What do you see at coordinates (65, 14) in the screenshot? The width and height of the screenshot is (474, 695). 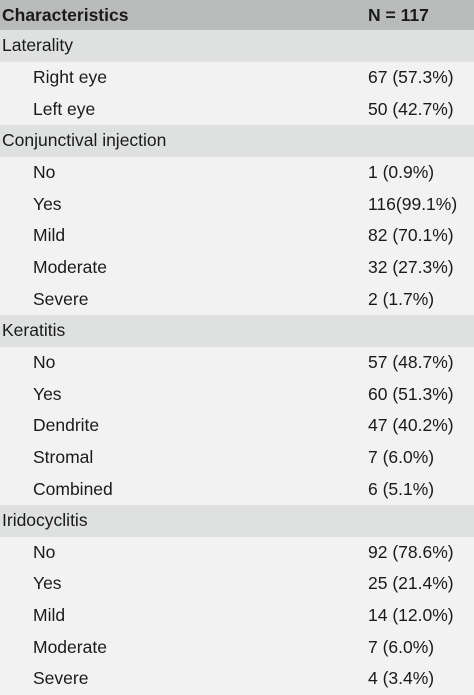 I see `header-cell: Characteristics` at bounding box center [65, 14].